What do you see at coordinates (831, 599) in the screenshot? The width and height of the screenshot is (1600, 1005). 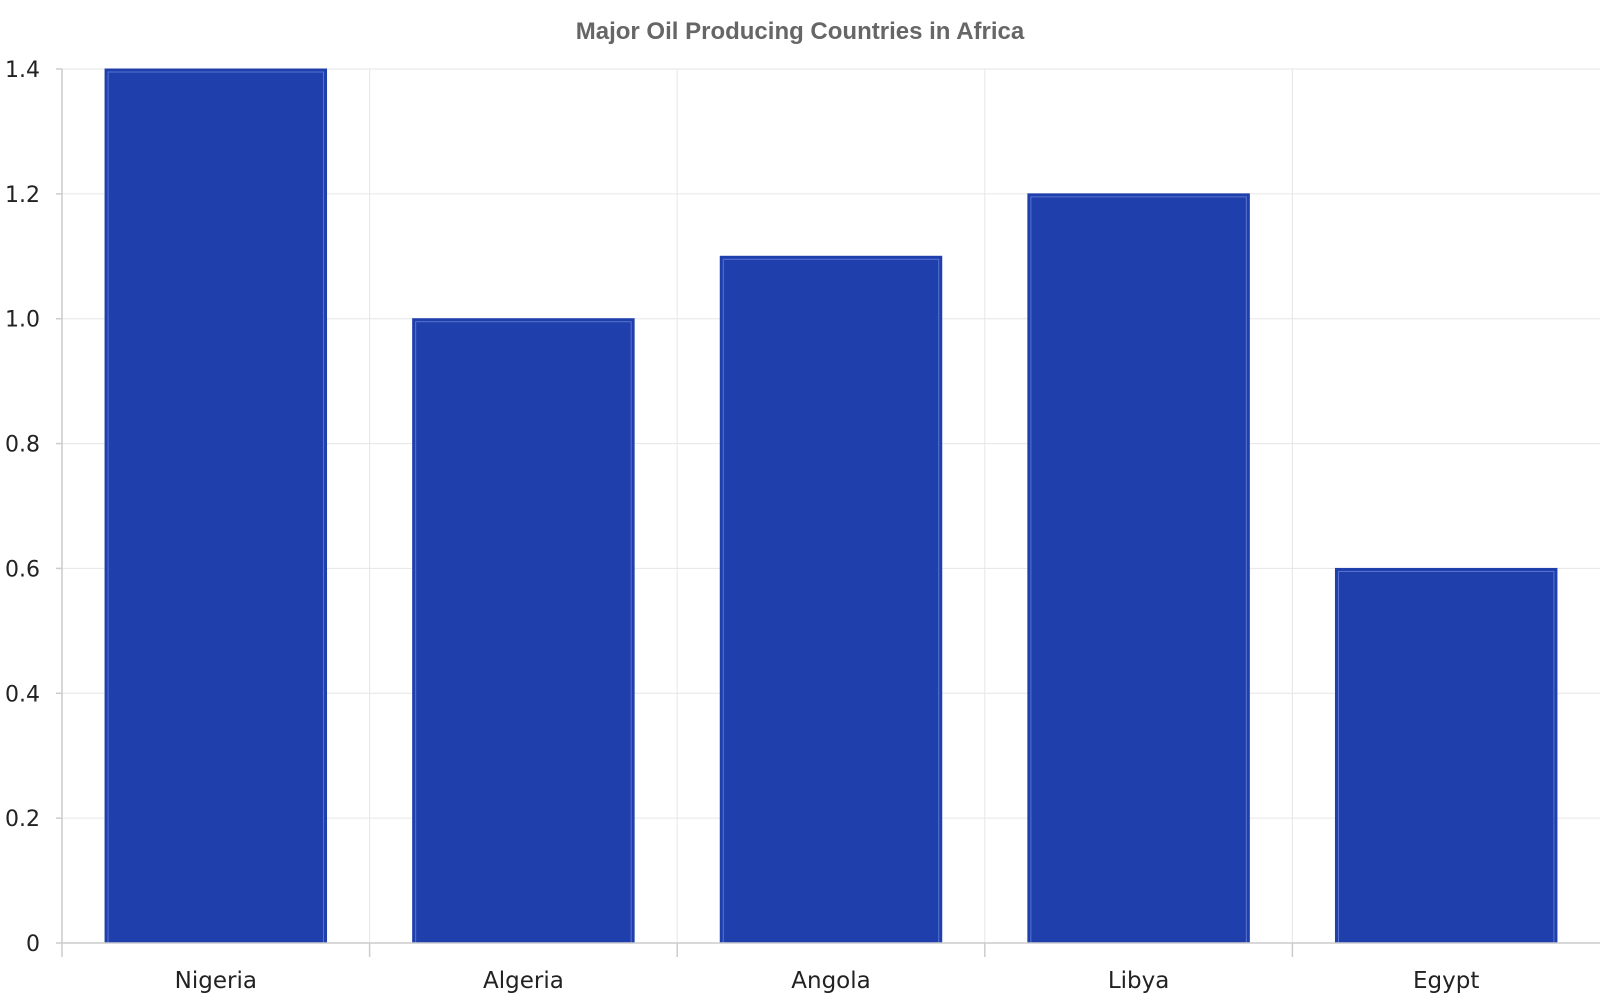 I see `bar-angola` at bounding box center [831, 599].